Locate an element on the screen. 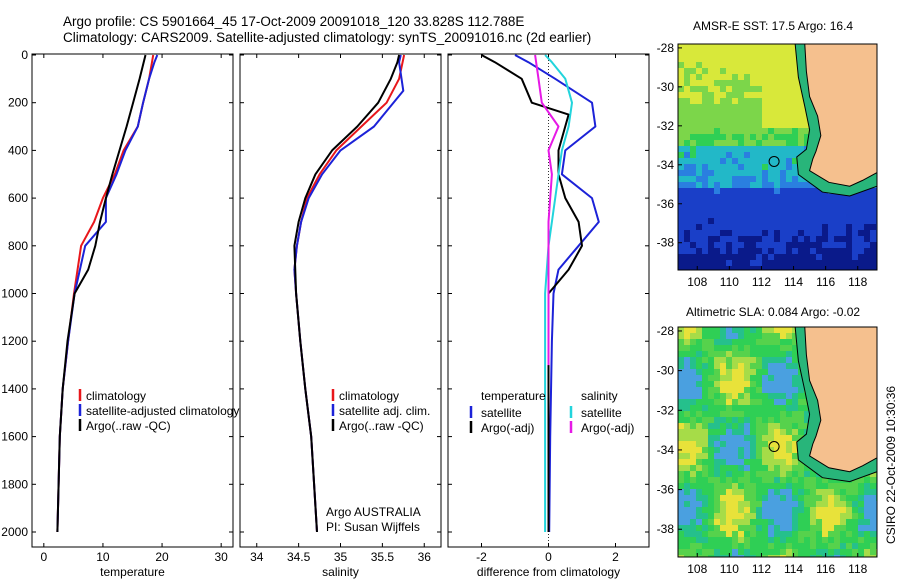 The width and height of the screenshot is (900, 580). legend-label: satellite-adjusted climatology is located at coordinates (162, 411).